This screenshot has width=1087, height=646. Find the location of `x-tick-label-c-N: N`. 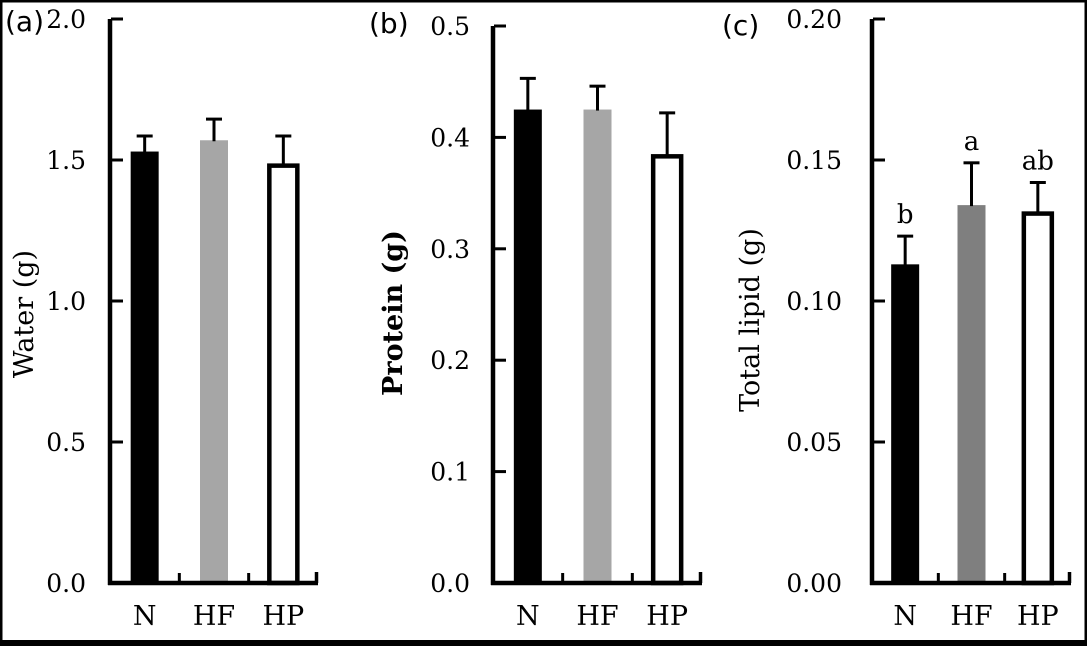

x-tick-label-c-N: N is located at coordinates (905, 616).